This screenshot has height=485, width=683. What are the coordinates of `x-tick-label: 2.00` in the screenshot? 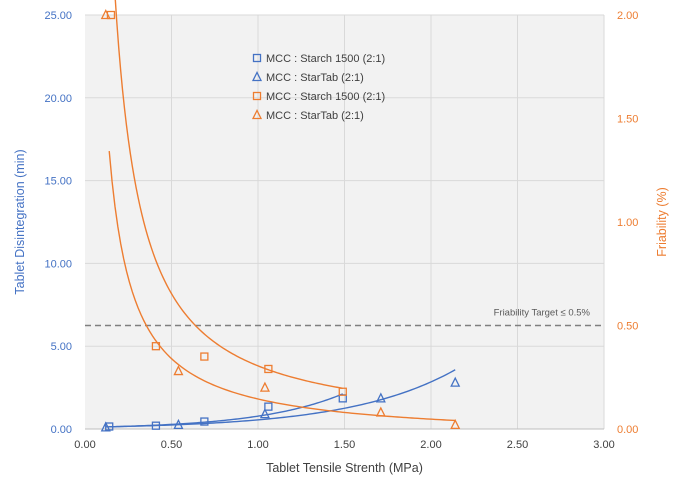 It's located at (430, 445).